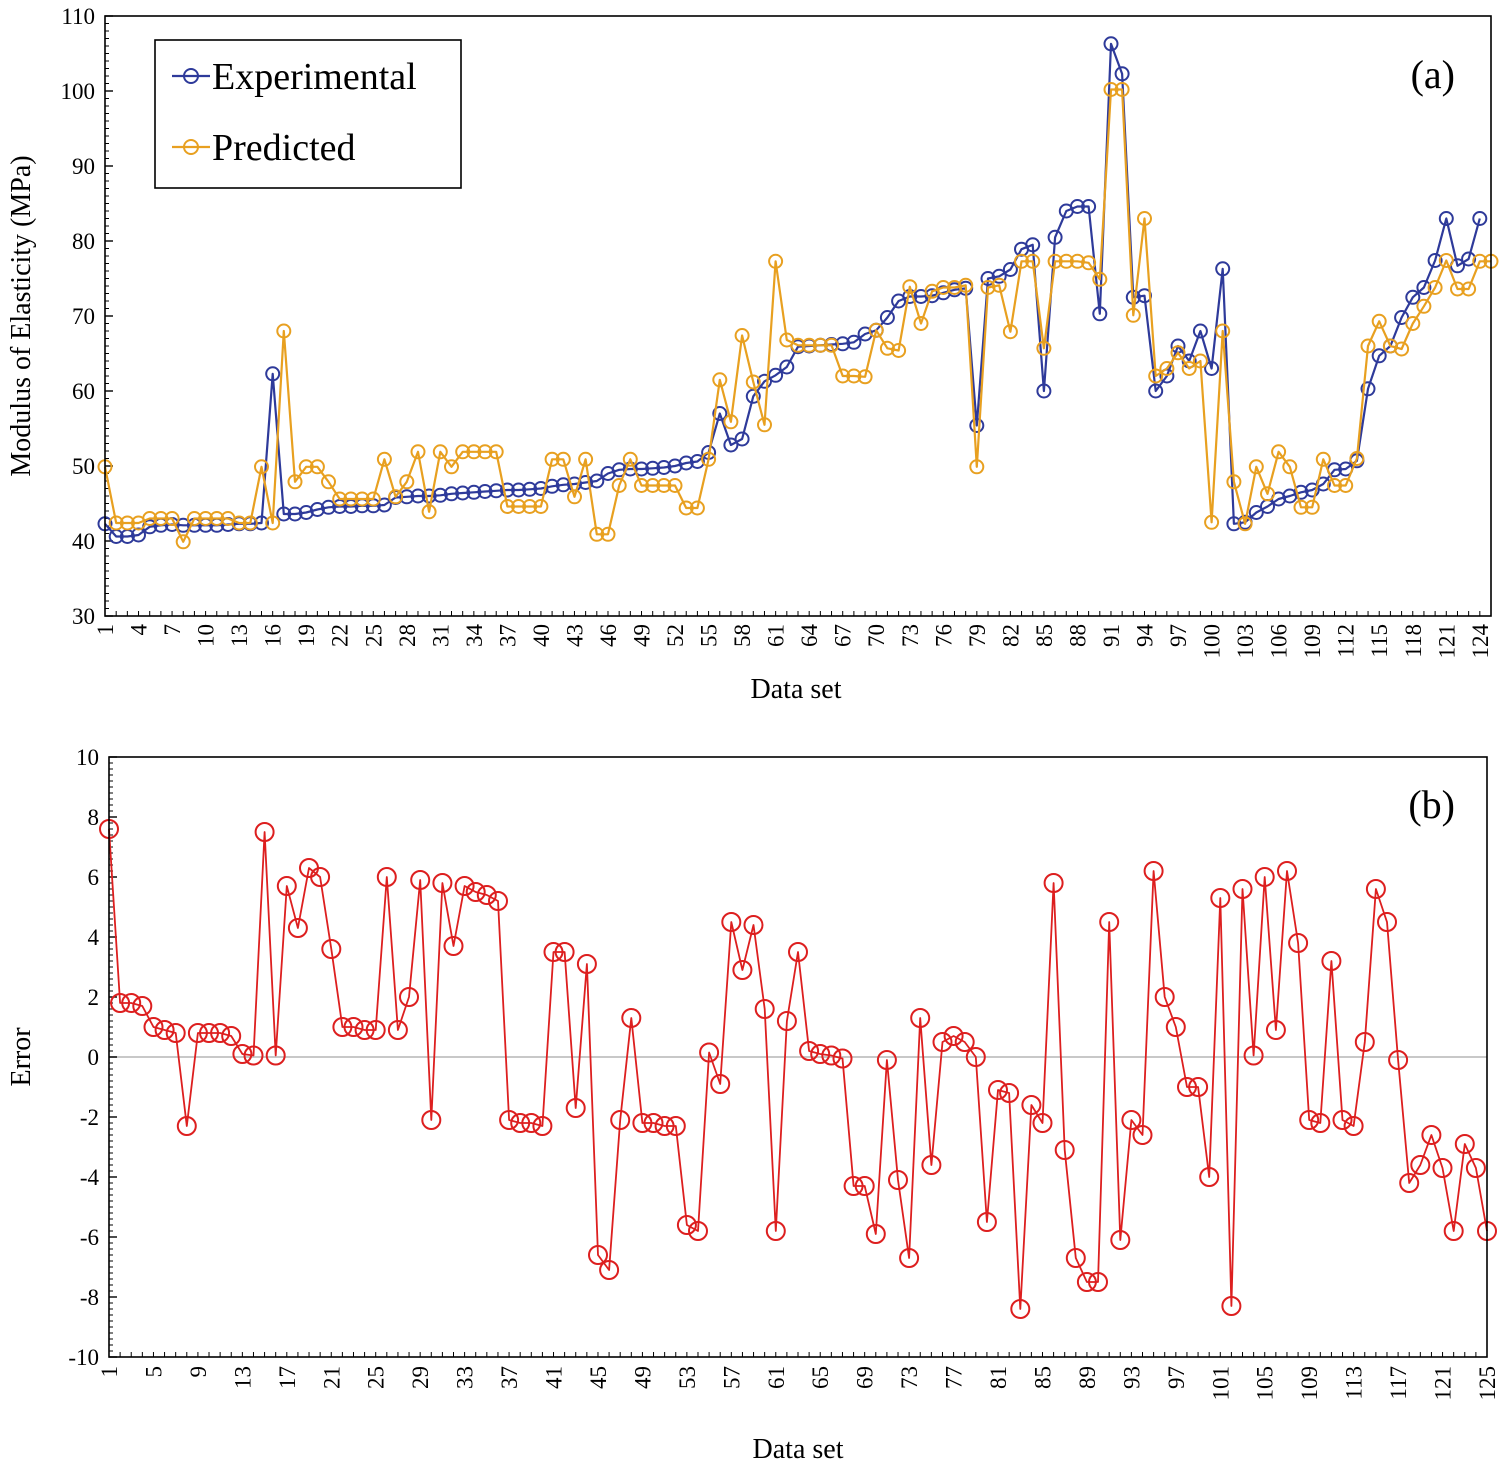 This screenshot has height=1467, width=1500. What do you see at coordinates (1354, 1383) in the screenshot?
I see `x-tick-label: 113` at bounding box center [1354, 1383].